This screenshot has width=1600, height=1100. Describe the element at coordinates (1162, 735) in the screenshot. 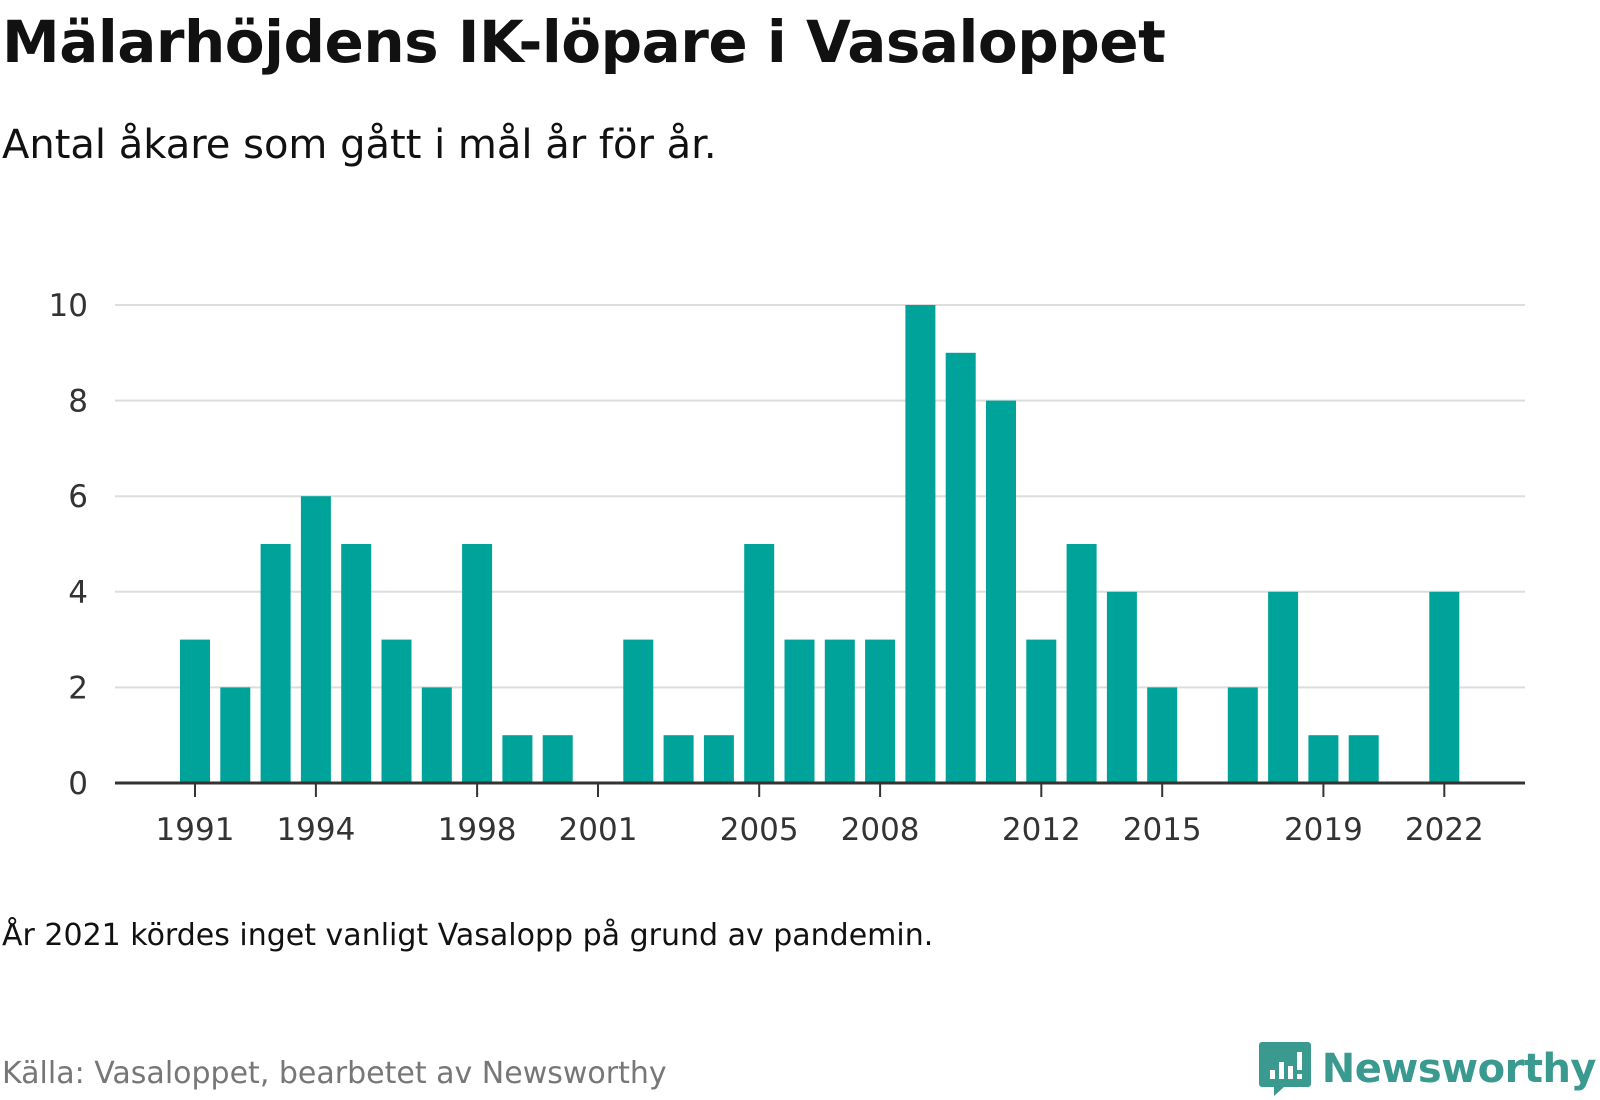

I see `bar-2015` at that location.